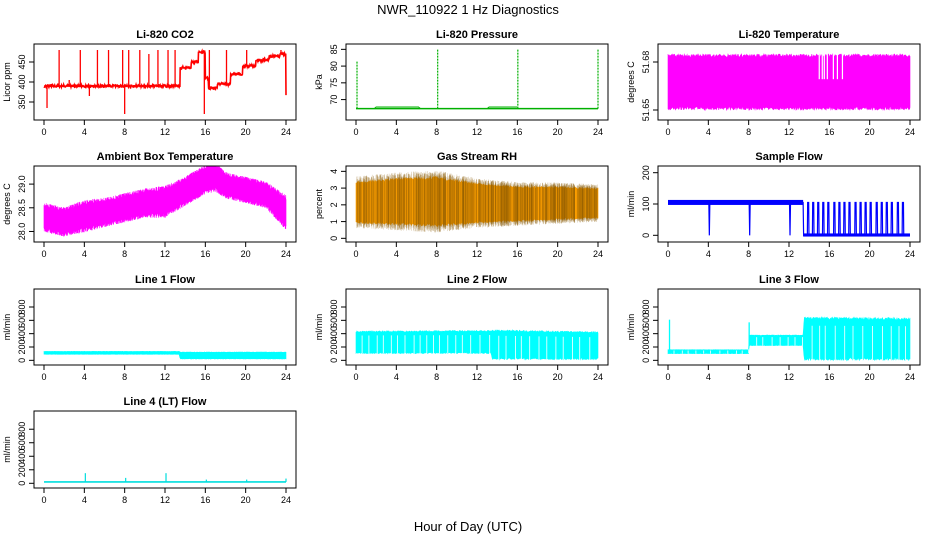 Image resolution: width=936 pixels, height=540 pixels. What do you see at coordinates (165, 280) in the screenshot?
I see `panel-title: Line 1 Flow` at bounding box center [165, 280].